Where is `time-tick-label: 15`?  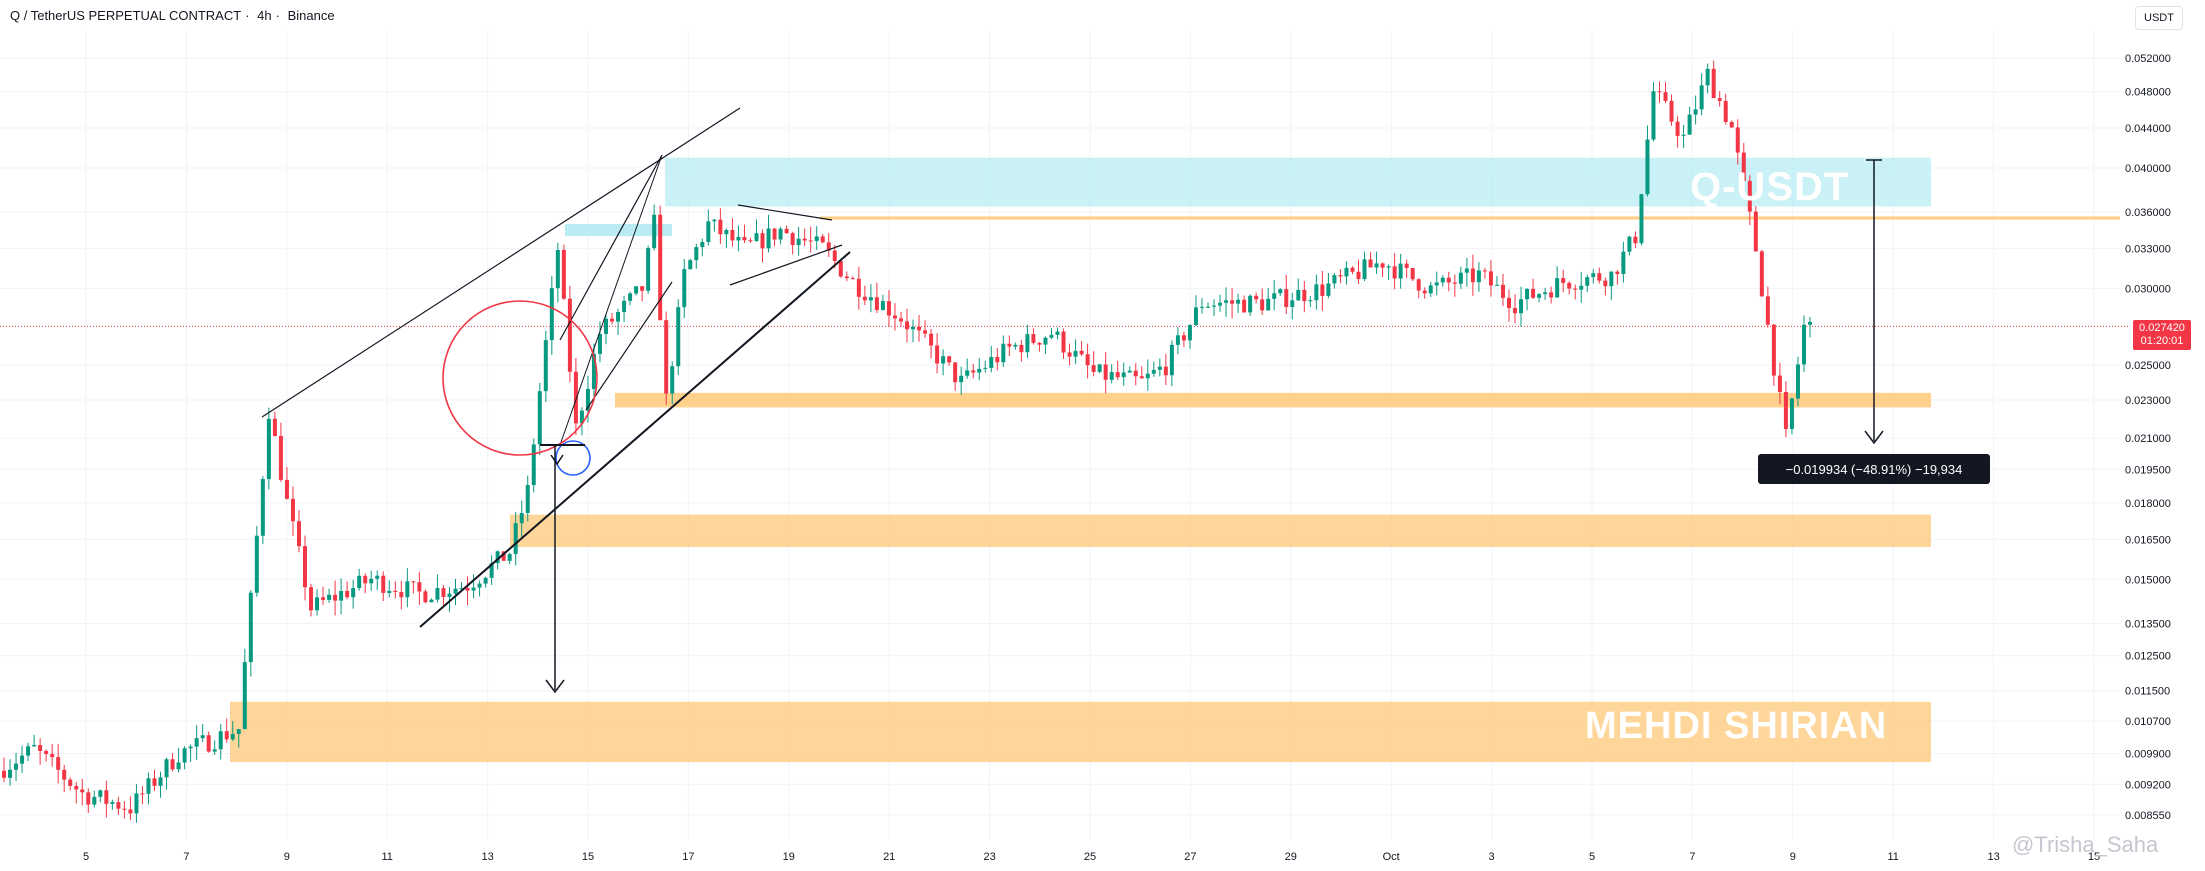 time-tick-label: 15 is located at coordinates (2094, 857).